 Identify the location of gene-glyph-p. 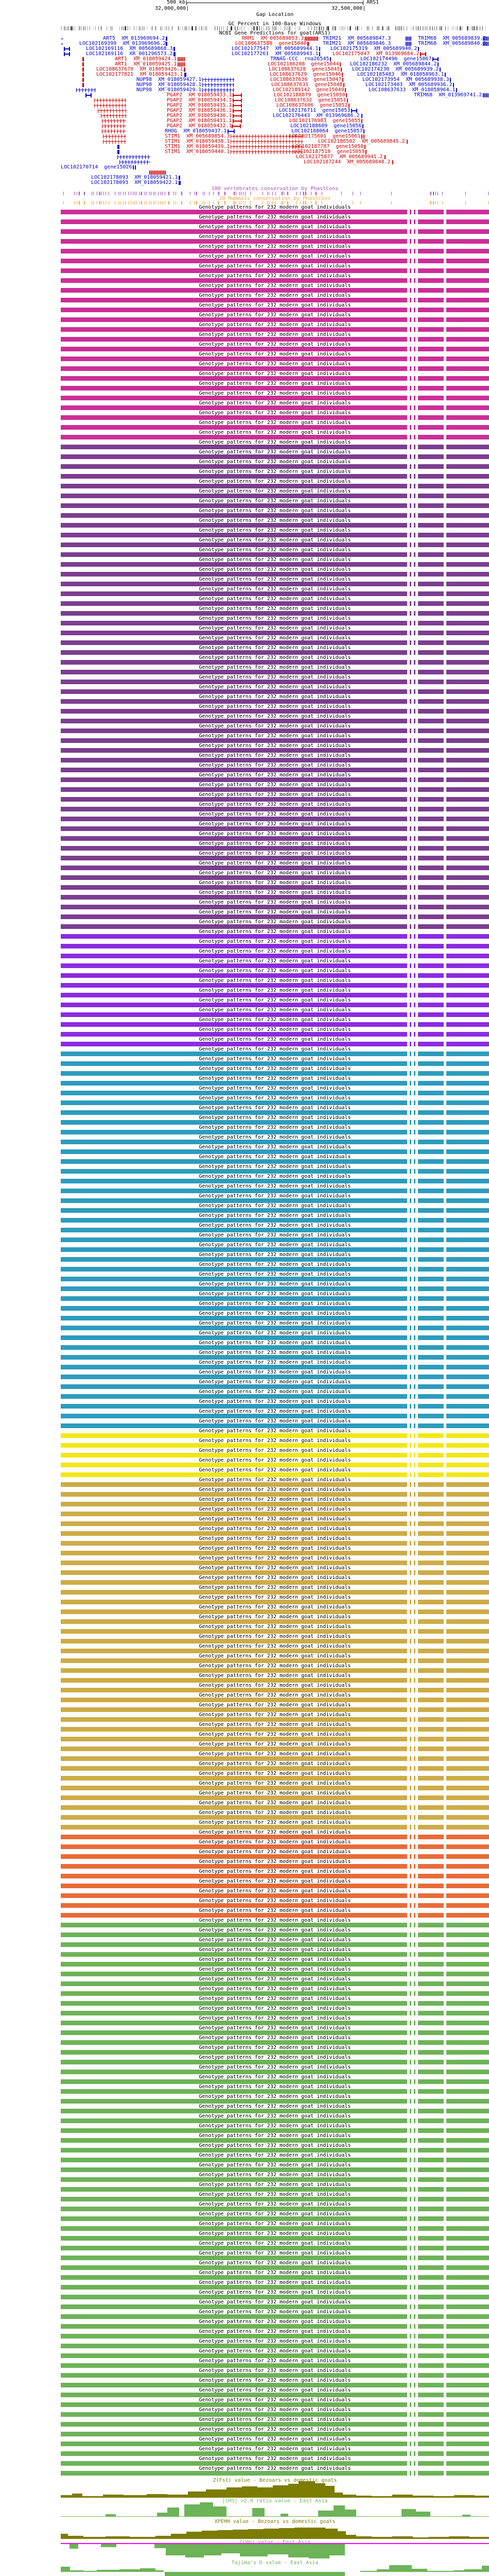
(83, 85).